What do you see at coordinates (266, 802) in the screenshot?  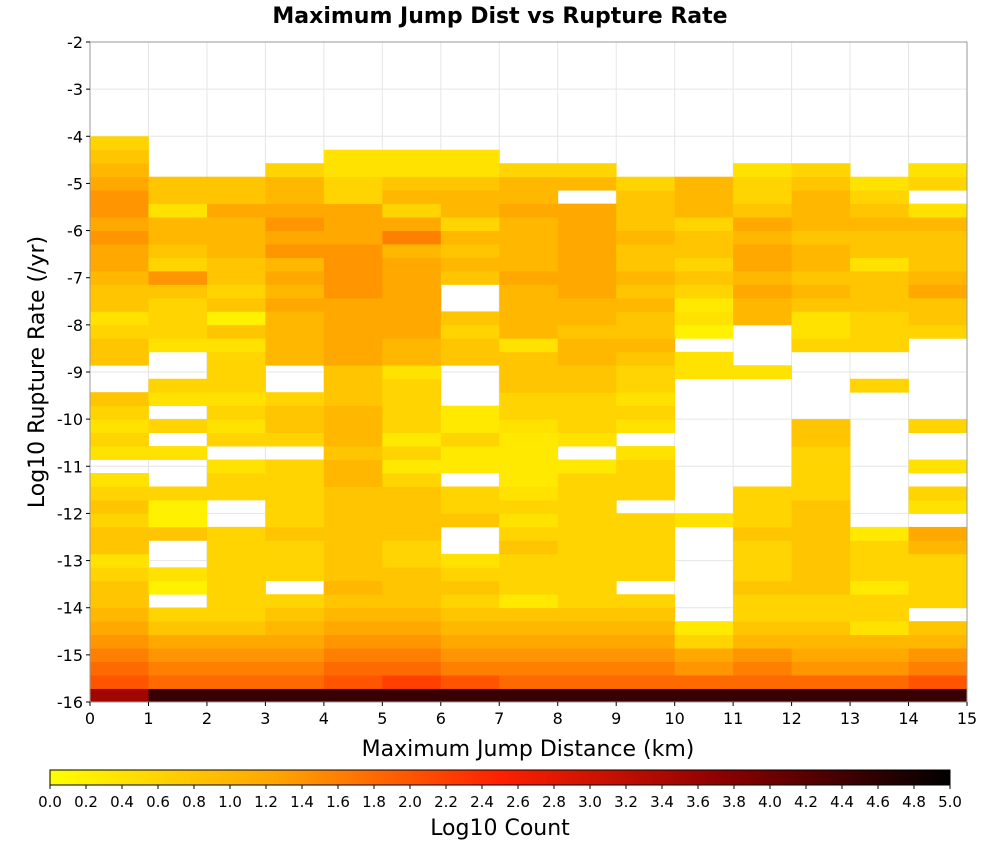 I see `colorbar-tick-label: 1.2` at bounding box center [266, 802].